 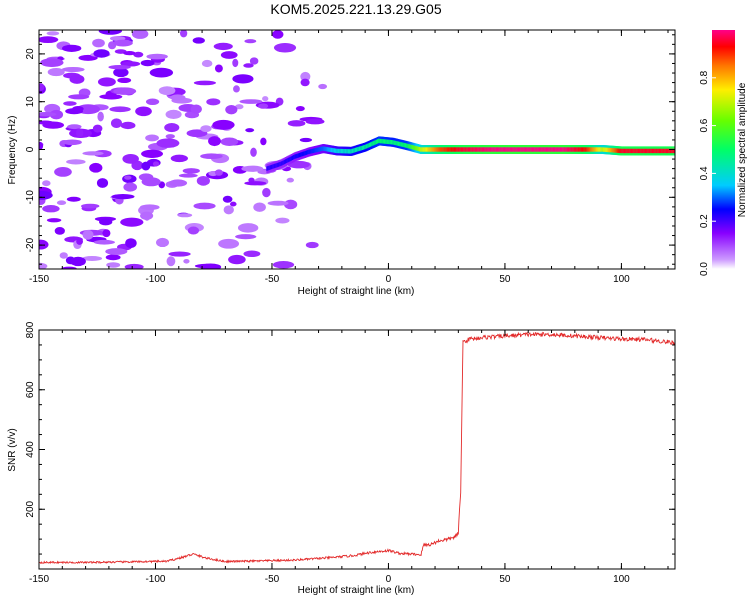 What do you see at coordinates (30, 149) in the screenshot?
I see `spectrogram-y-tick-label: 0` at bounding box center [30, 149].